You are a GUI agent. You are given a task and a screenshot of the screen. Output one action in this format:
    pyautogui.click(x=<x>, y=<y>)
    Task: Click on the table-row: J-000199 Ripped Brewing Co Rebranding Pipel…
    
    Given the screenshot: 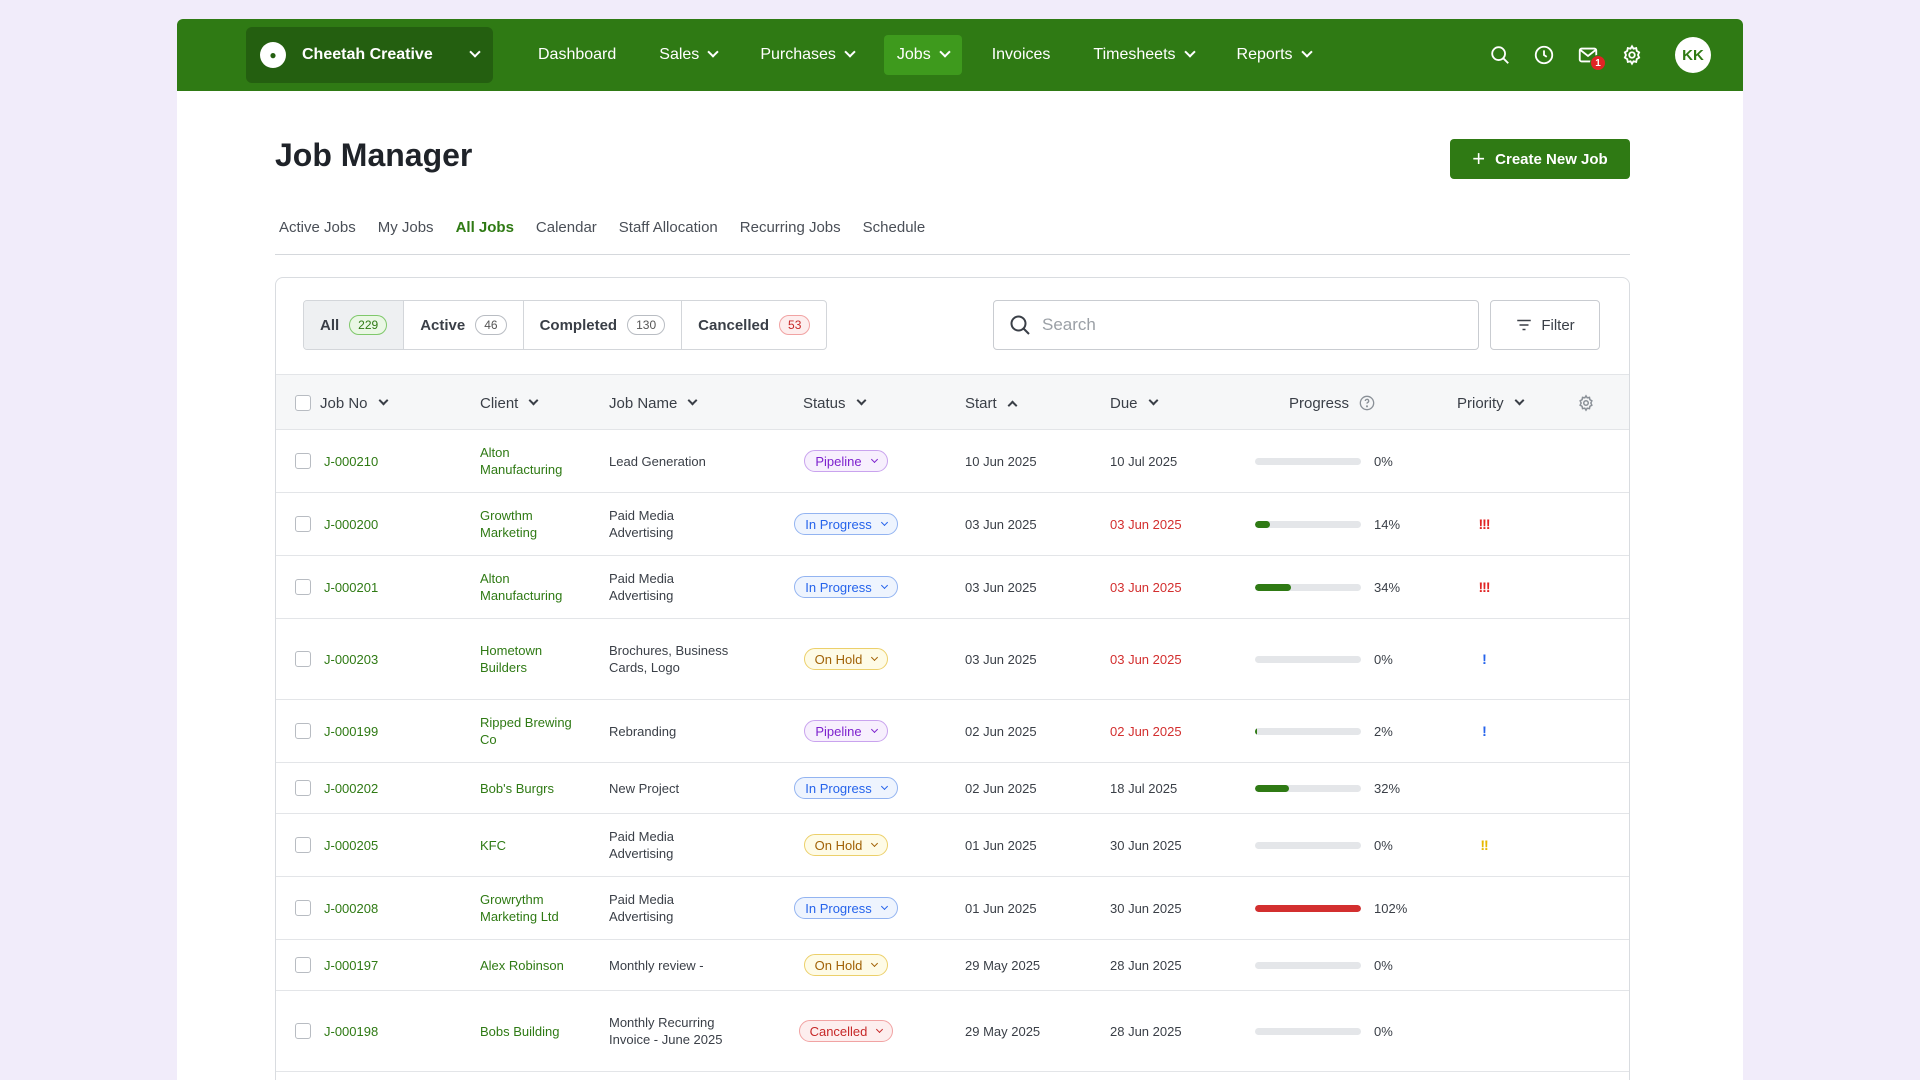 What is the action you would take?
    pyautogui.click(x=952, y=731)
    